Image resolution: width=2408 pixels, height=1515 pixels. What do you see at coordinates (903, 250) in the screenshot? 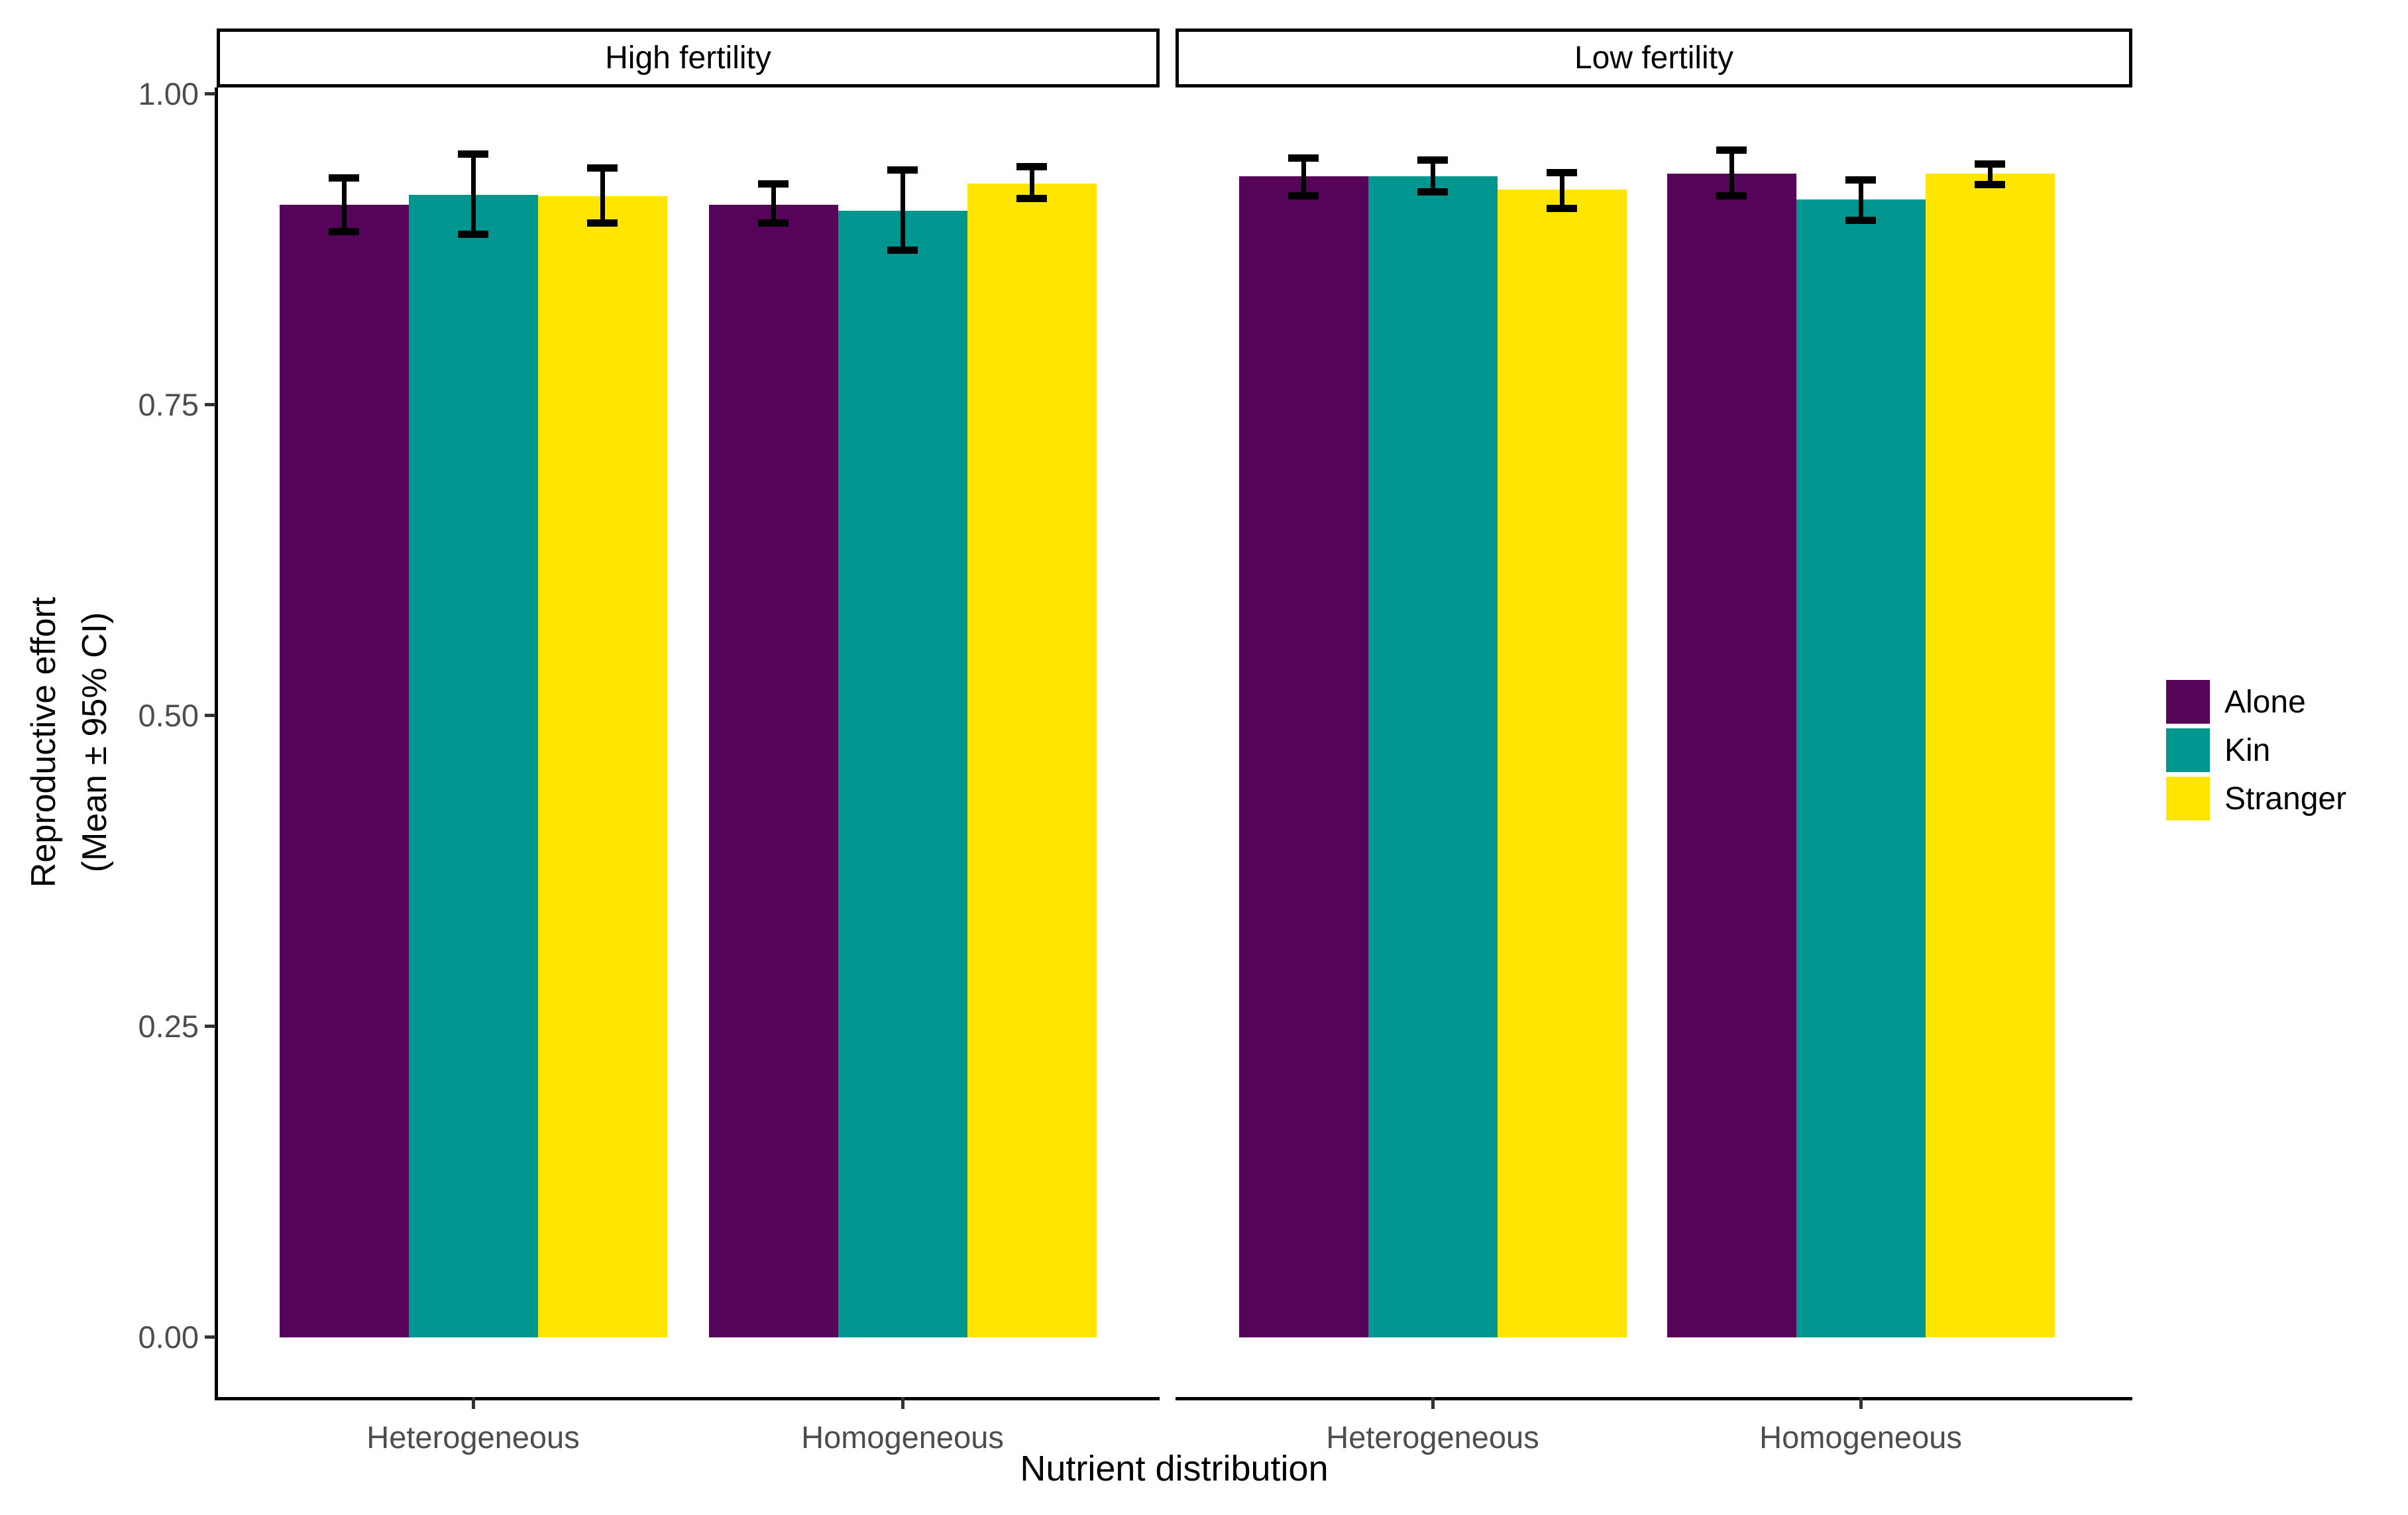
I see `error-bar-high-fertility-homogeneous-kin-cap-bottom` at bounding box center [903, 250].